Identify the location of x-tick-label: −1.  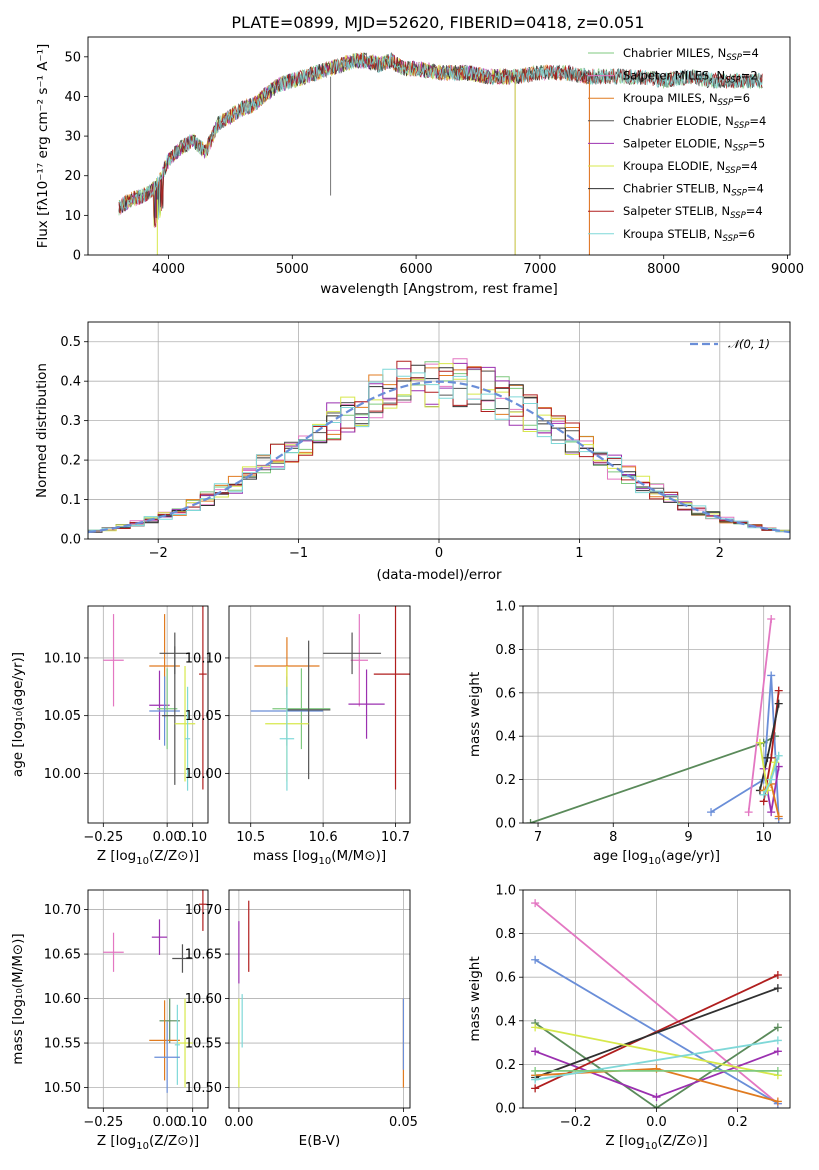
(298, 553).